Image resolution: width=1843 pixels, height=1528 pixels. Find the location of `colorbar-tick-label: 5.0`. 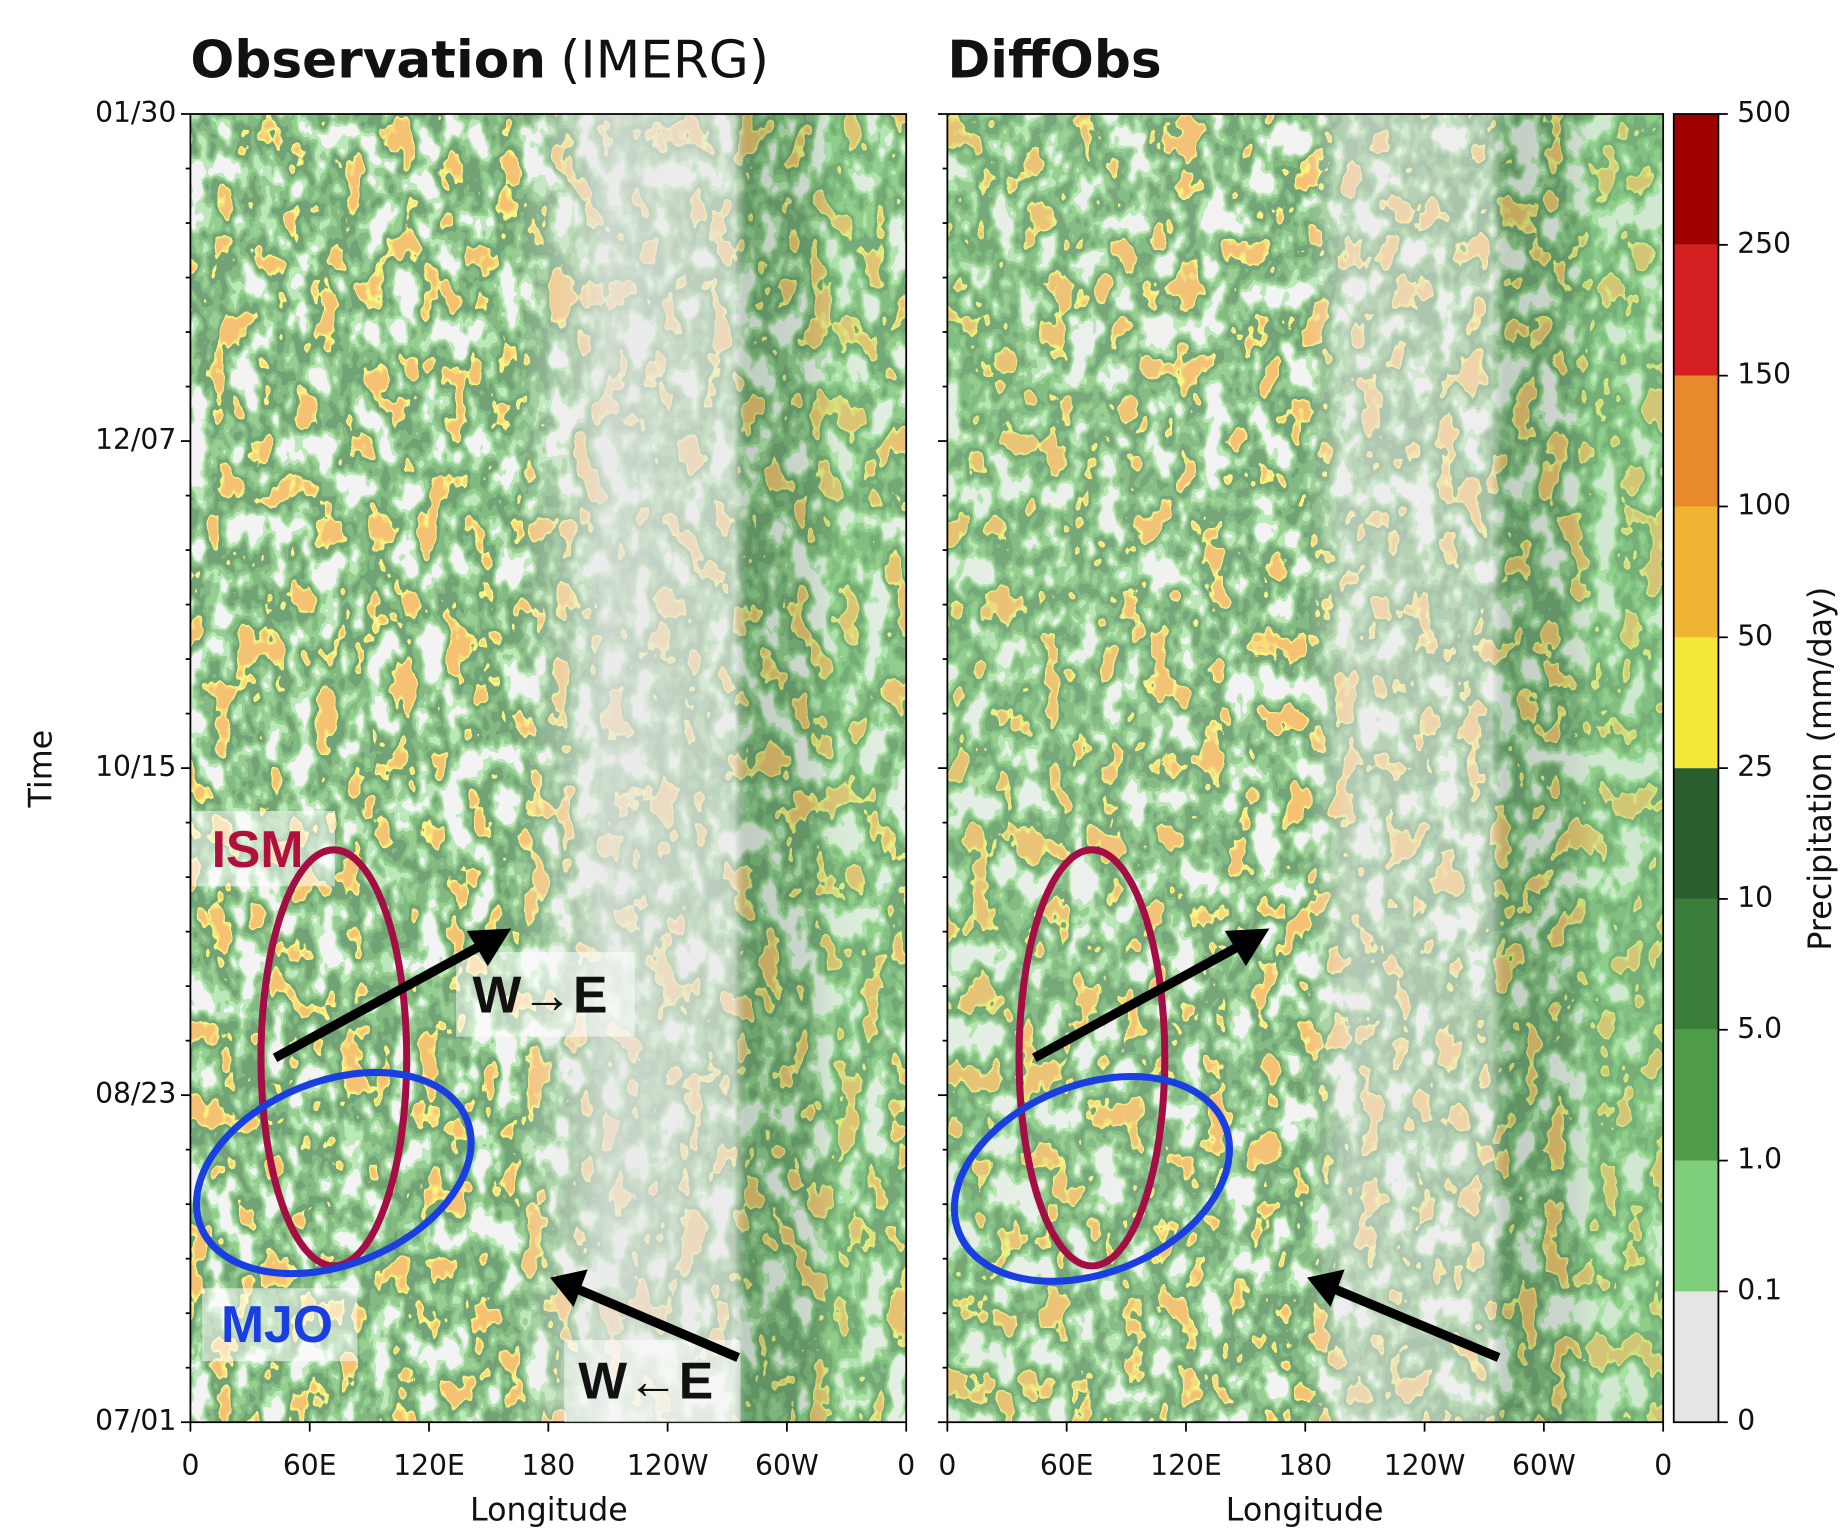

colorbar-tick-label: 5.0 is located at coordinates (1759, 1028).